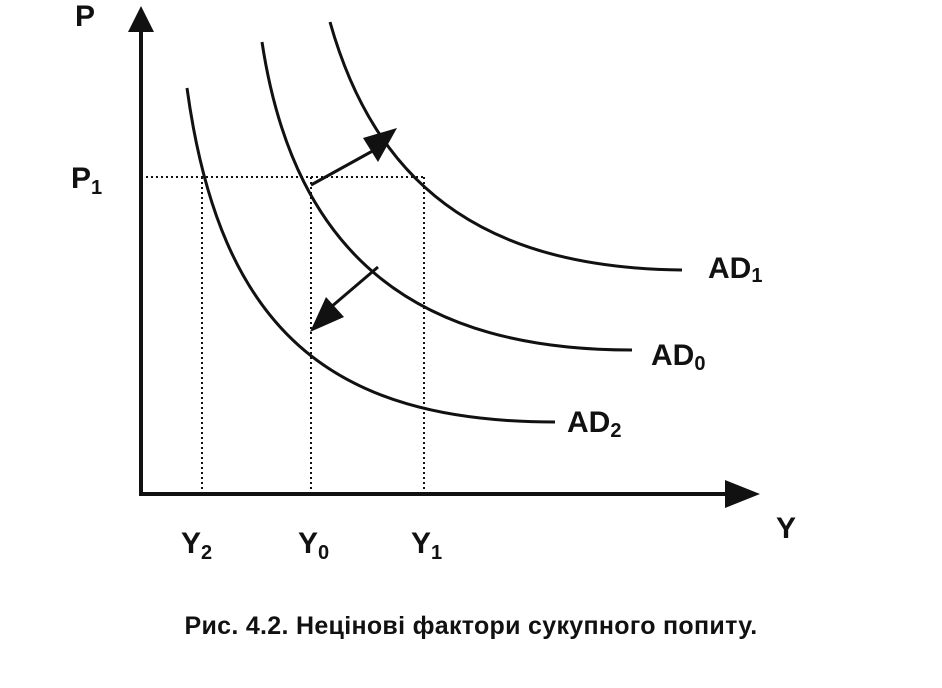 The image size is (942, 688). Describe the element at coordinates (313, 545) in the screenshot. I see `y0-label: Y0` at that location.